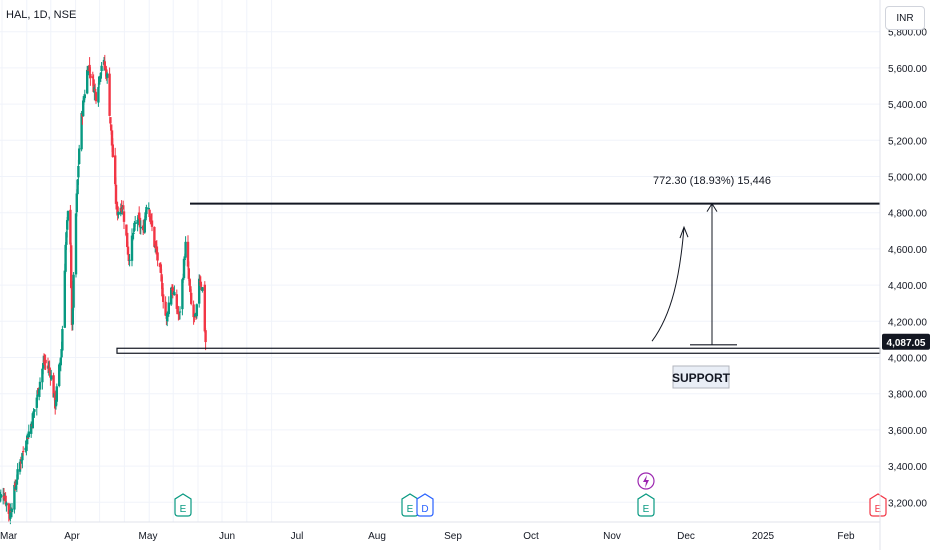 The width and height of the screenshot is (932, 550). What do you see at coordinates (377, 536) in the screenshot?
I see `x-tick-label: Aug` at bounding box center [377, 536].